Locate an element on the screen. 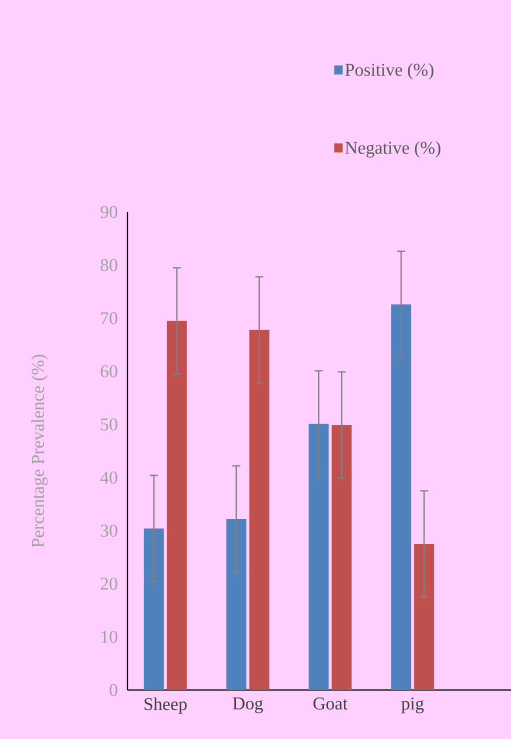 The height and width of the screenshot is (739, 511). x-tick-label: Goat is located at coordinates (330, 704).